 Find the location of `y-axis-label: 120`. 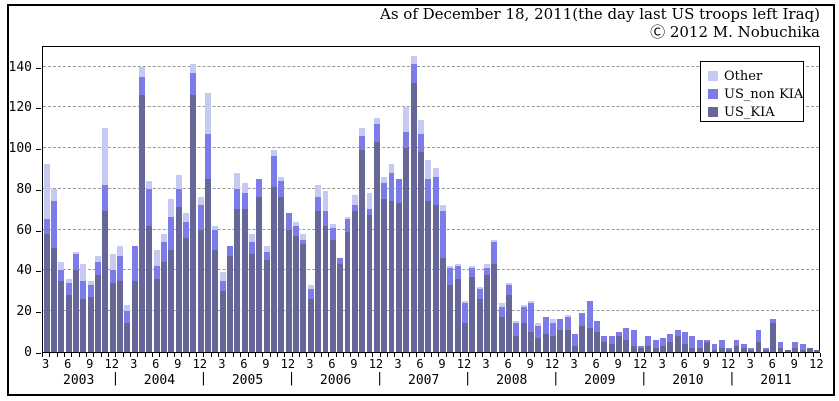

y-axis-label: 120 is located at coordinates (20, 108).